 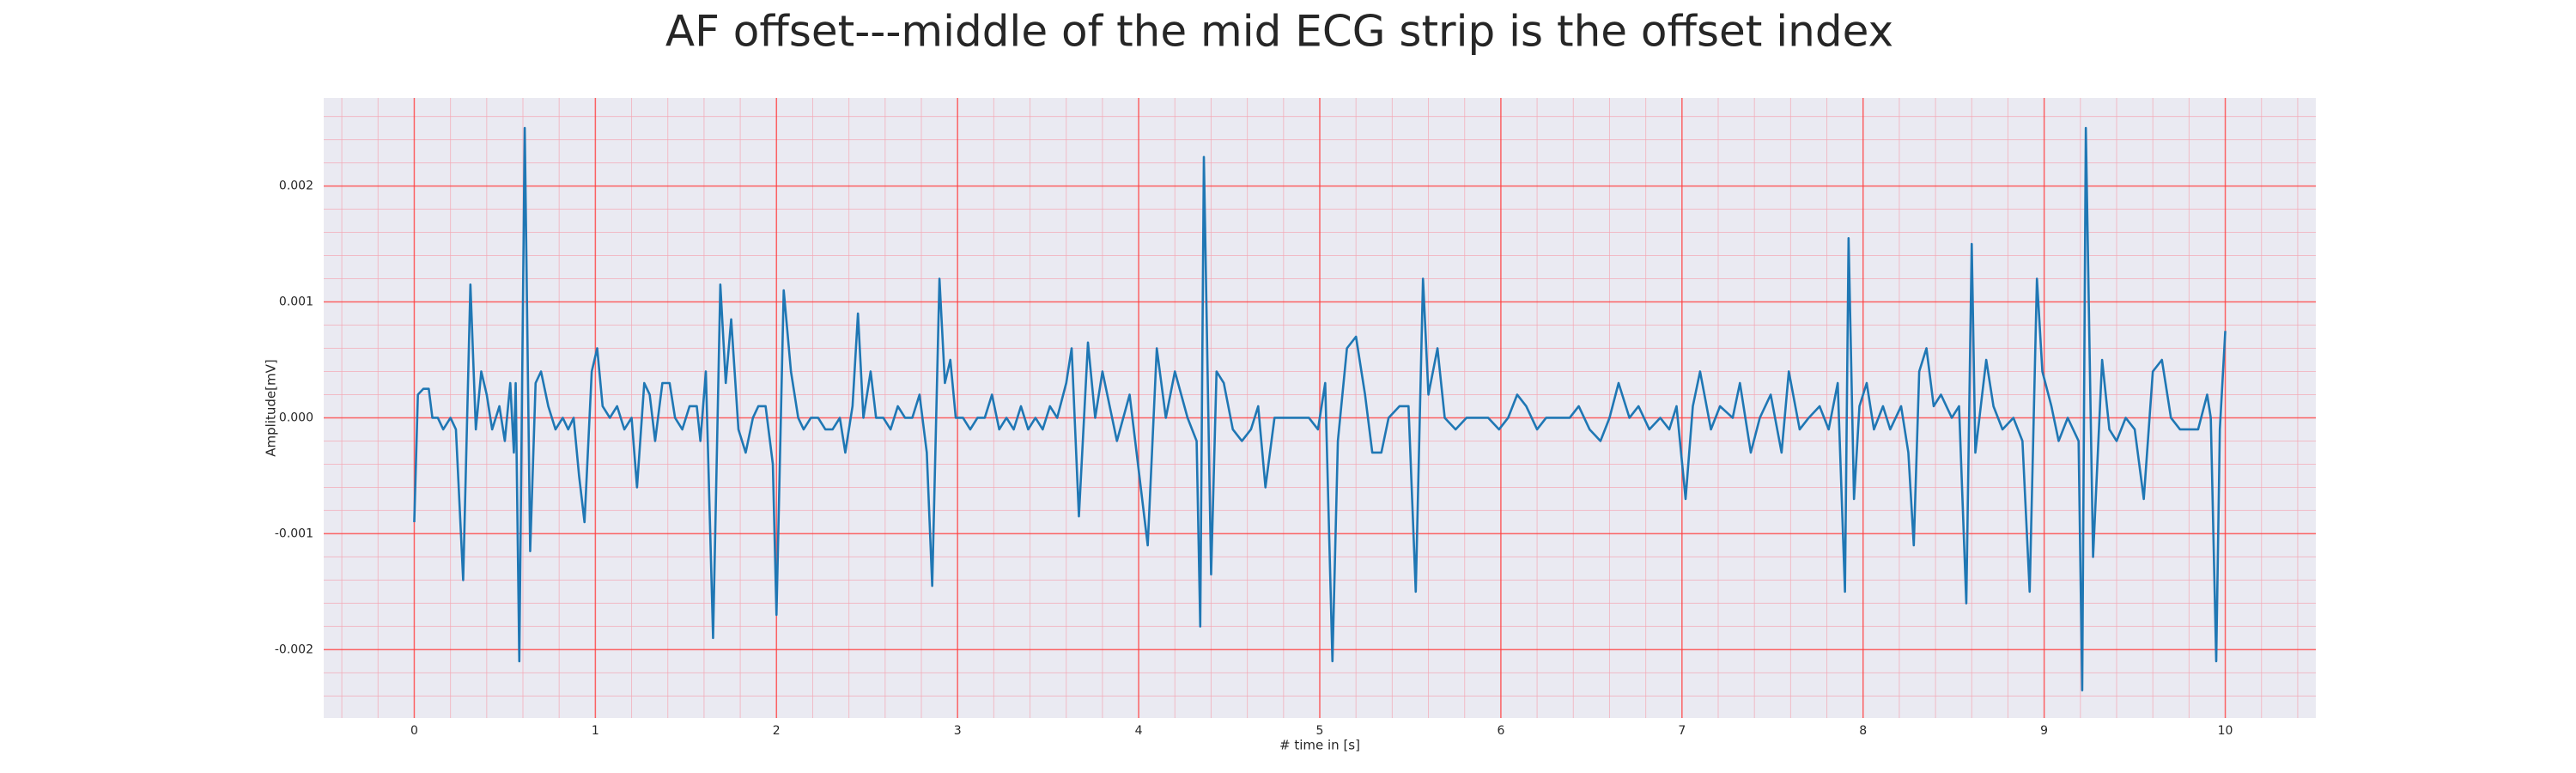 I want to click on x-tick-label: 0, so click(x=414, y=731).